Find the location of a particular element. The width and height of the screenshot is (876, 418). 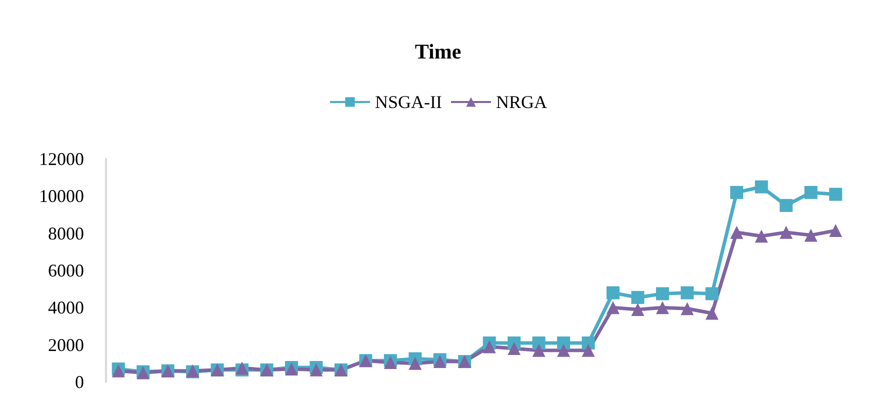

y-tick-label: 6000 is located at coordinates (66, 270).